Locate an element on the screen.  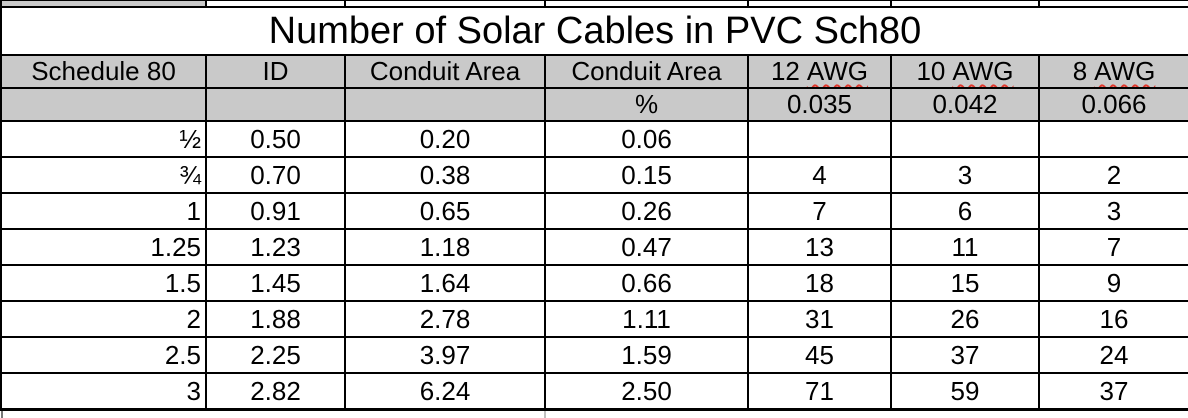
awg8-count-cell: 2 is located at coordinates (1113, 175).